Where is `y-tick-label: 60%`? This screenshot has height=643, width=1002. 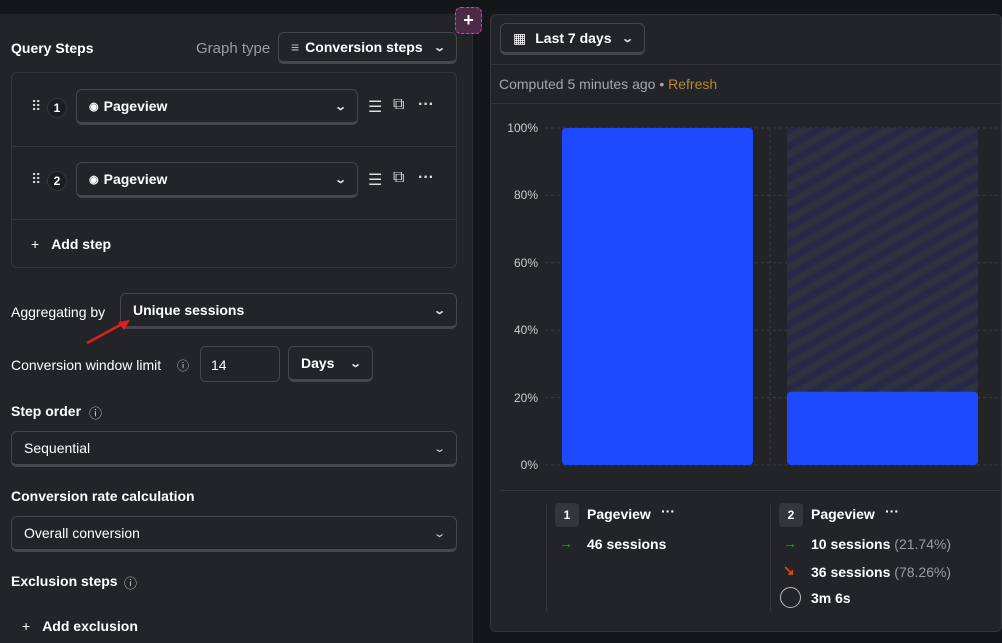 y-tick-label: 60% is located at coordinates (525, 262).